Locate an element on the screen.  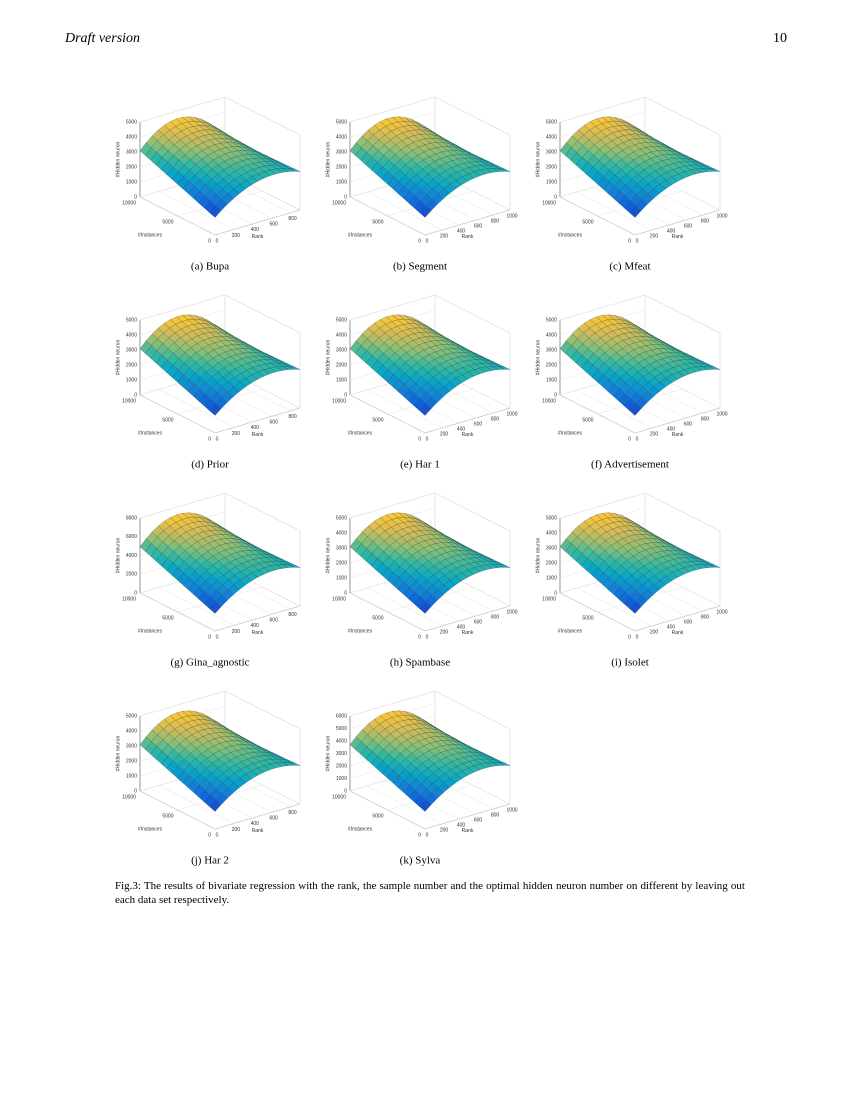
subfigure-caption: (d) Prior is located at coordinates (210, 465).